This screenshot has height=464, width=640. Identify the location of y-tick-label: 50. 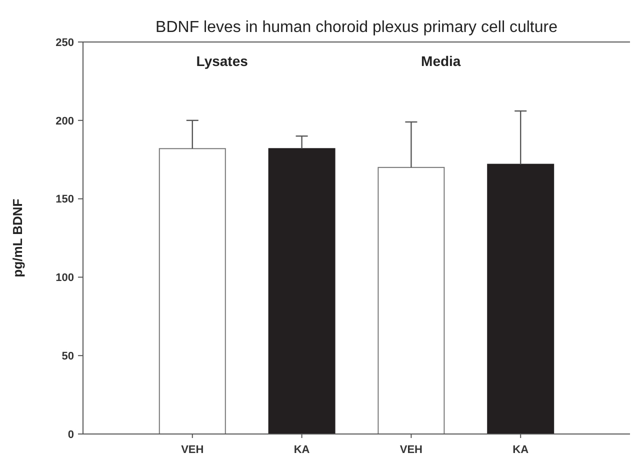
(68, 356).